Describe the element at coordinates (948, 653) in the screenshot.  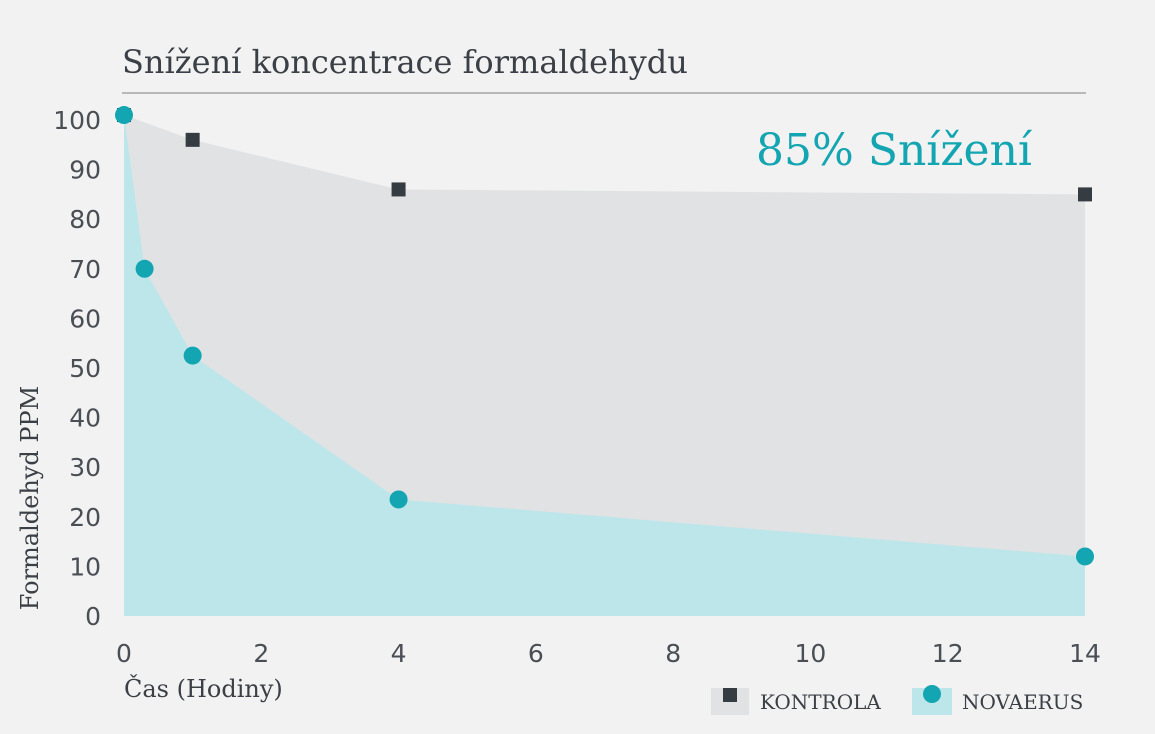
I see `x-tick-label: 12` at that location.